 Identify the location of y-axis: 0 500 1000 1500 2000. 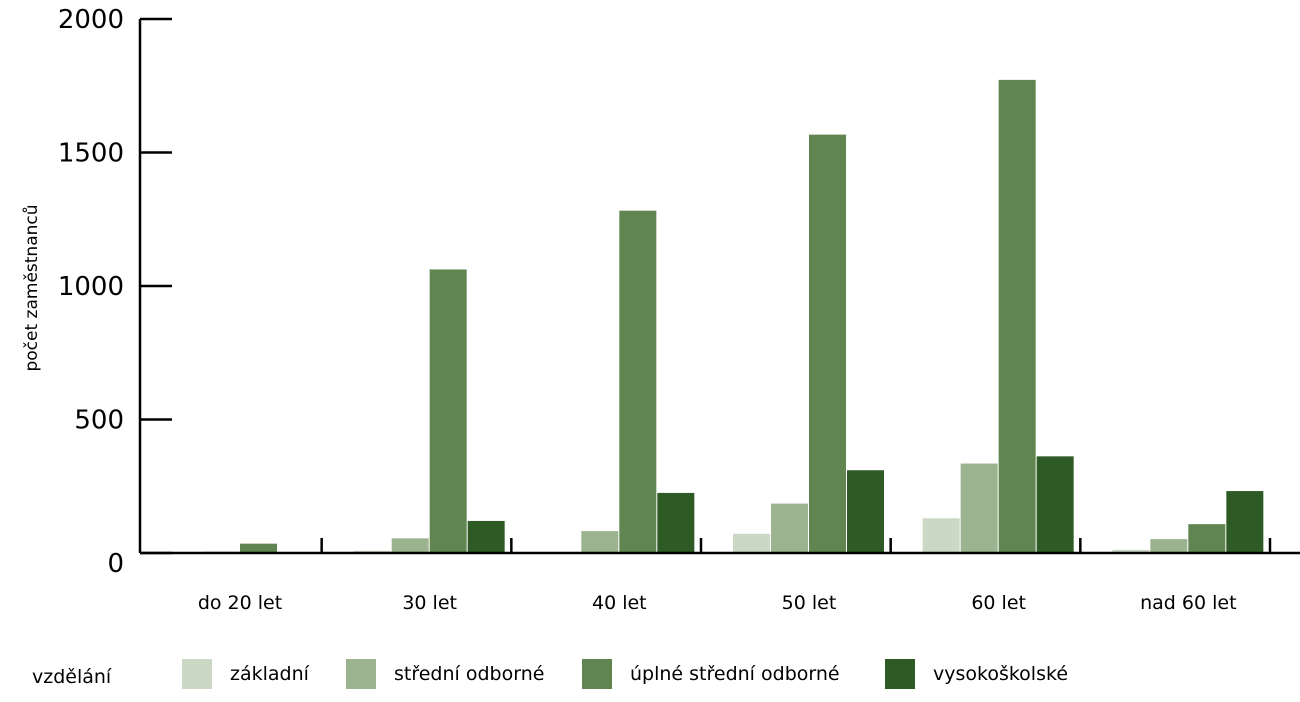
(115, 292).